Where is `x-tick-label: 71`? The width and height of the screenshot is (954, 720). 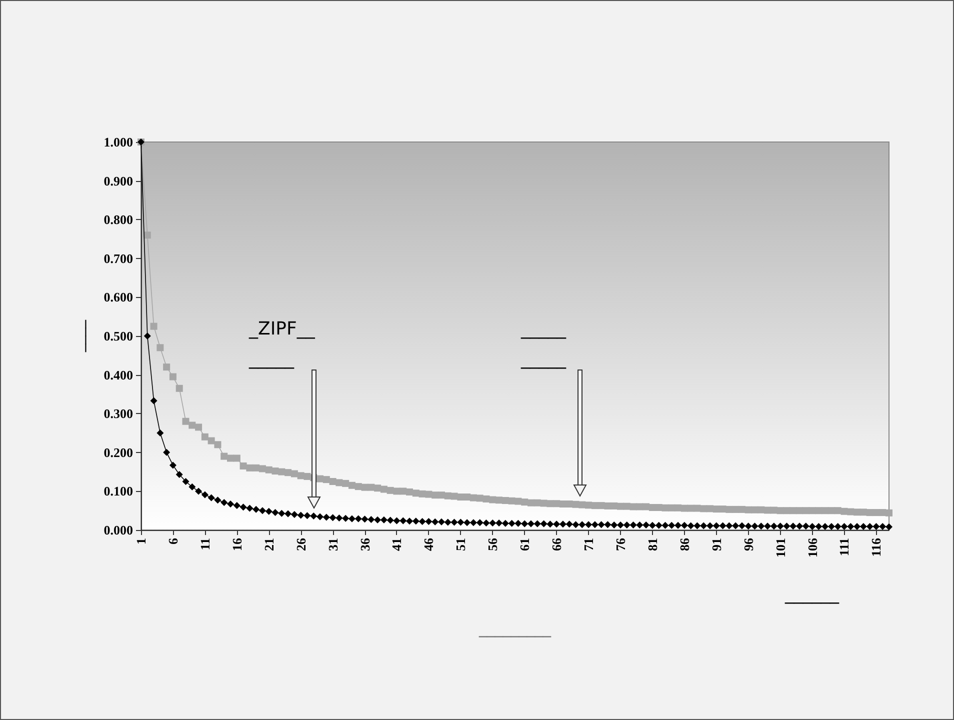 x-tick-label: 71 is located at coordinates (588, 544).